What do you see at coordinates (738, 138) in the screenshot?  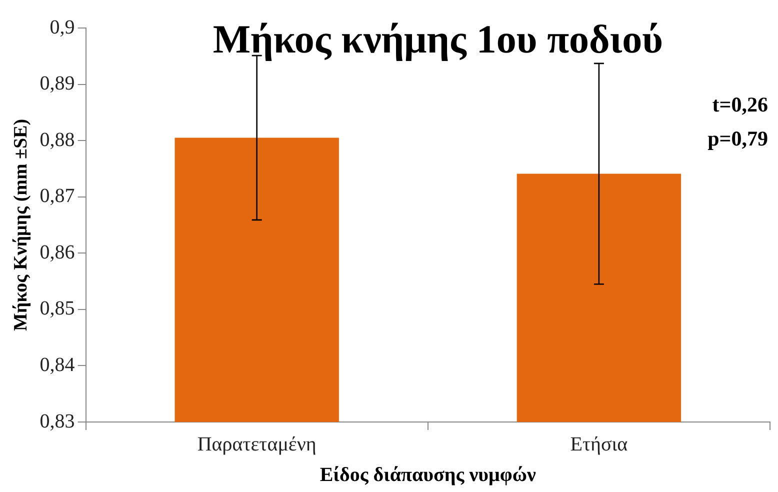 I see `annotation: p=0,79` at bounding box center [738, 138].